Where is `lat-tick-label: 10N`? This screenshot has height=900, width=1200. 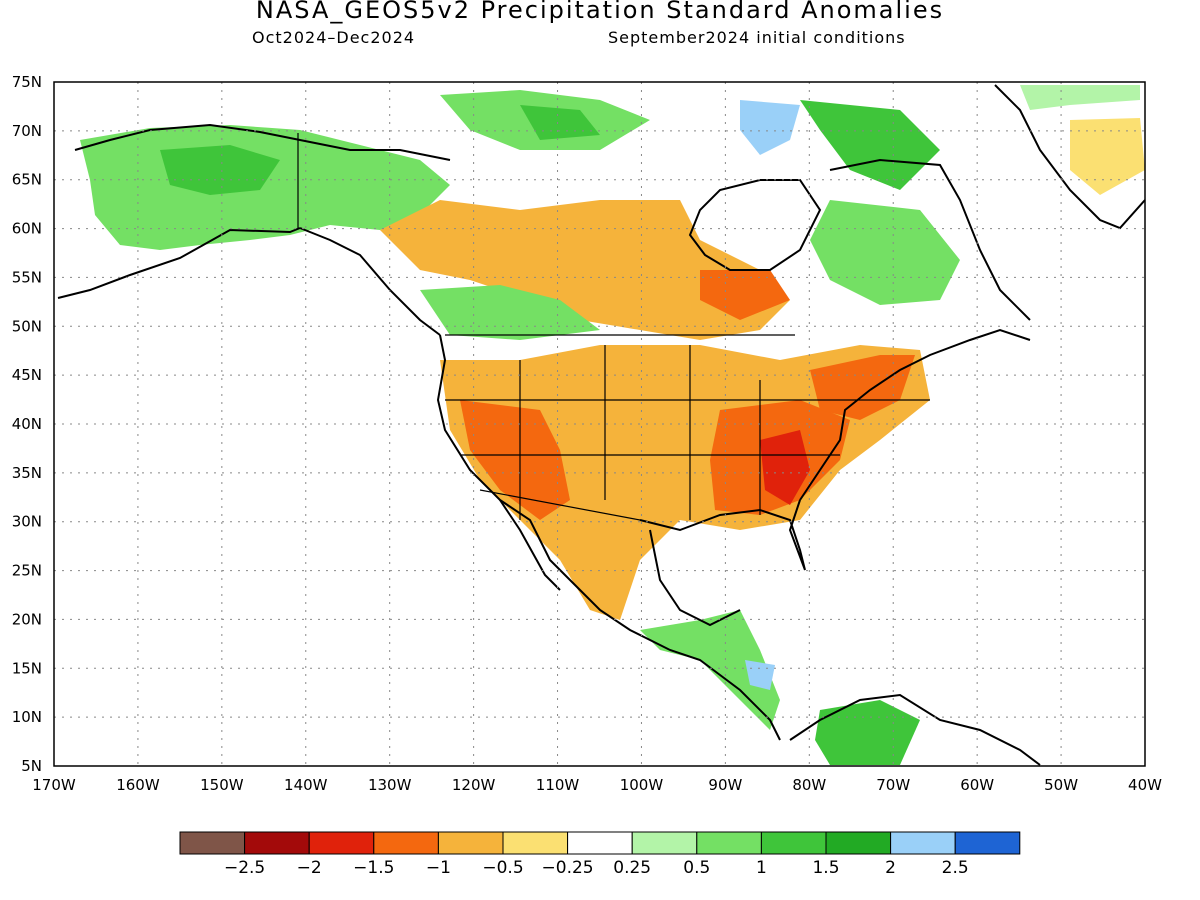
lat-tick-label: 10N is located at coordinates (27, 717).